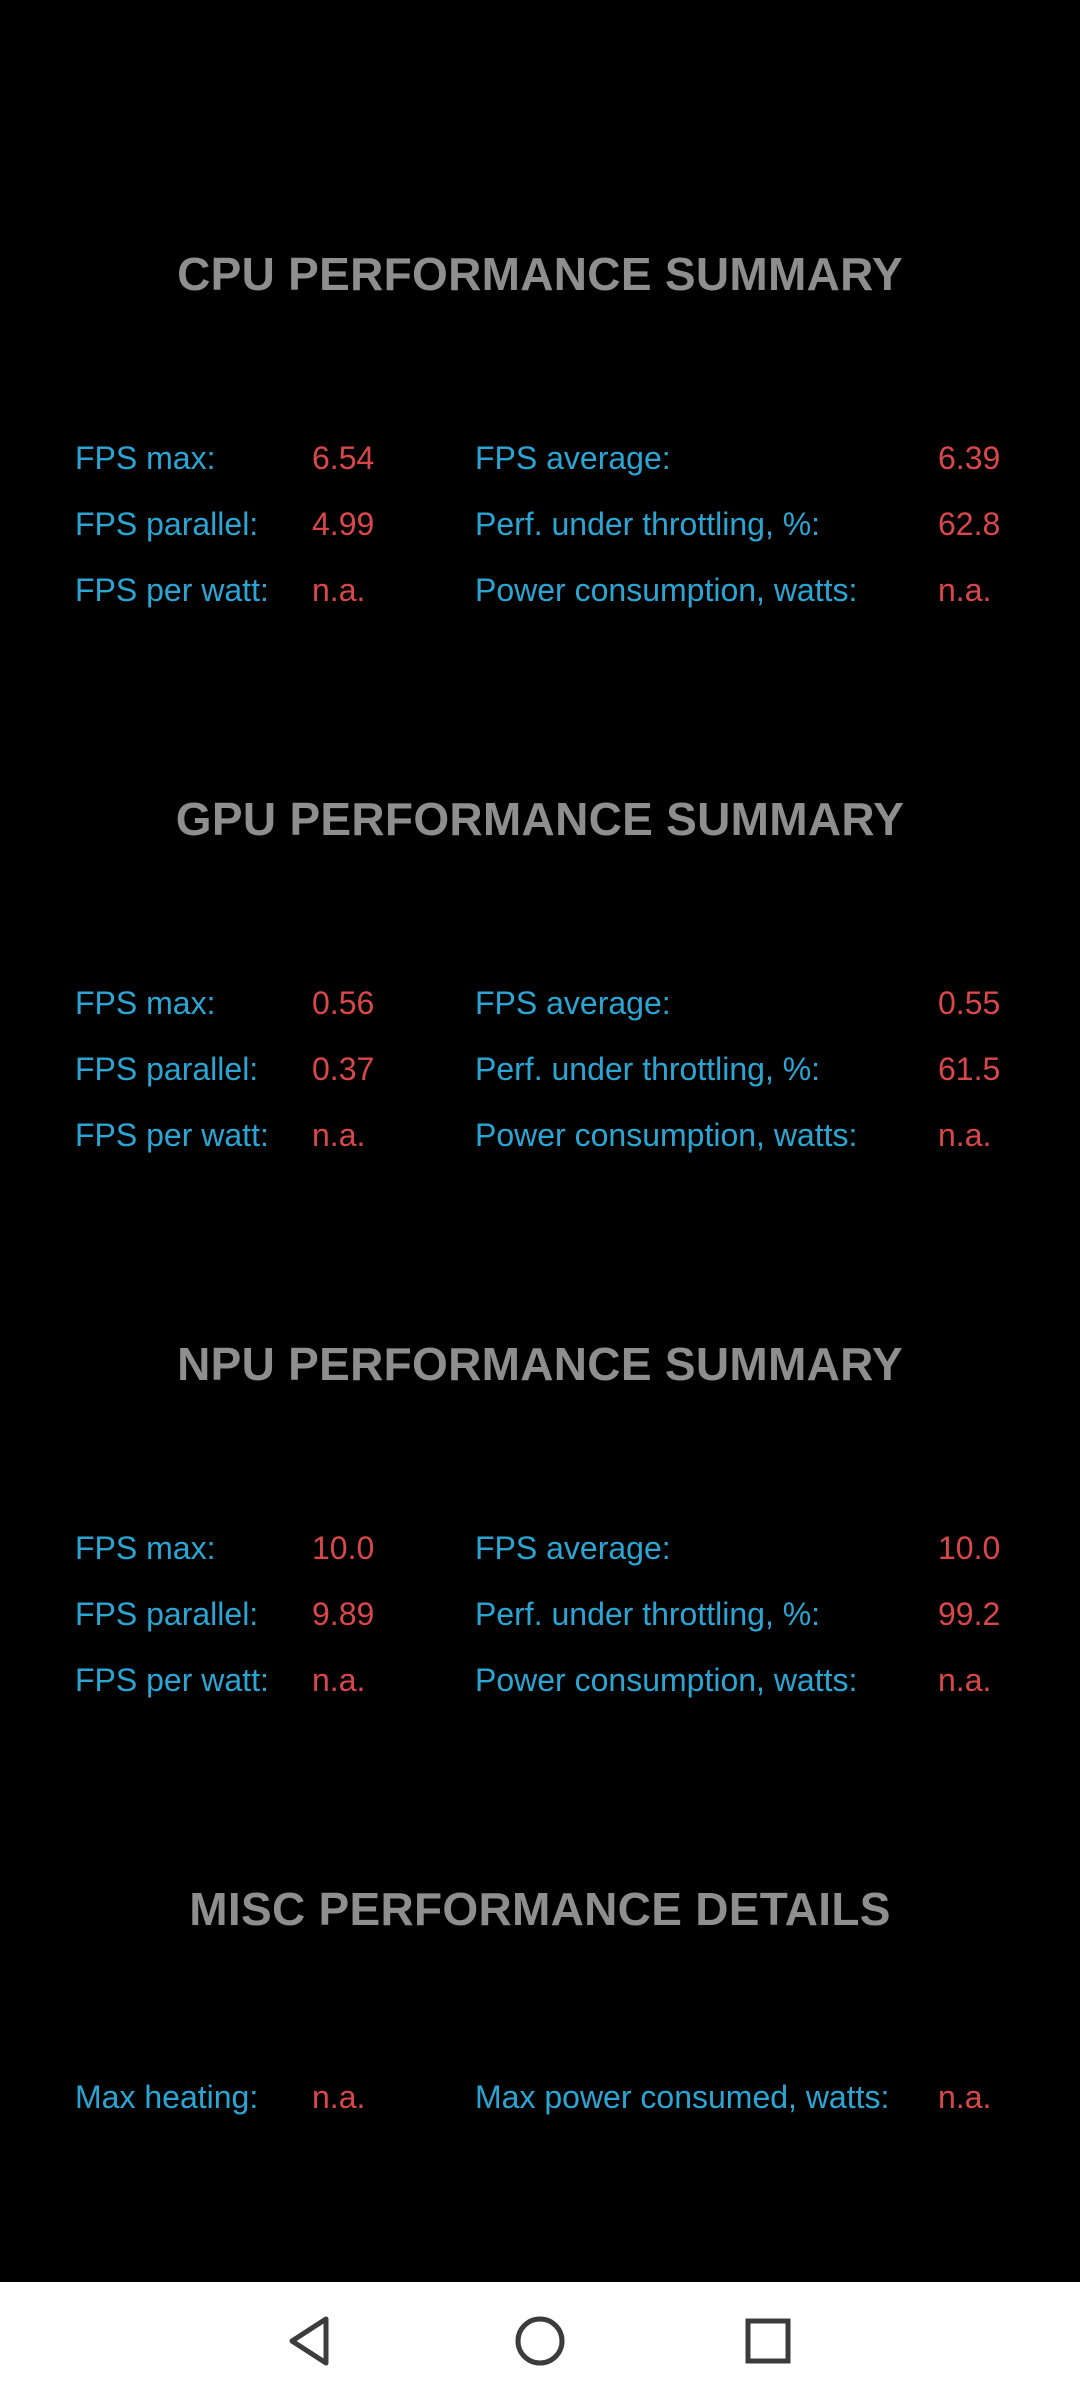 The height and width of the screenshot is (2400, 1080). What do you see at coordinates (969, 1614) in the screenshot?
I see `metric-value: 99.2` at bounding box center [969, 1614].